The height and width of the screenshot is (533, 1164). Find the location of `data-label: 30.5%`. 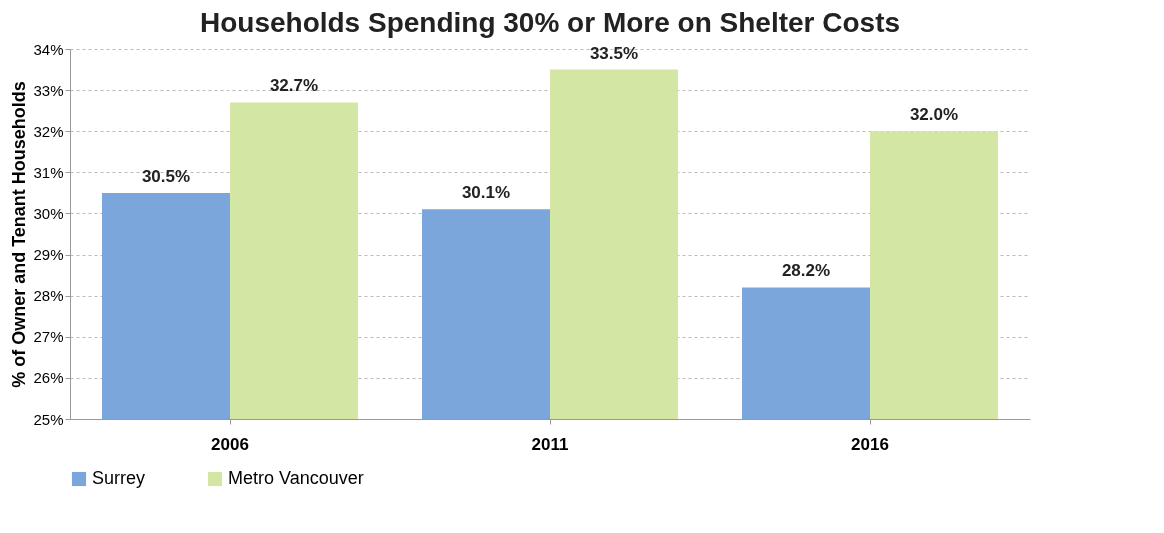

data-label: 30.5% is located at coordinates (166, 176).